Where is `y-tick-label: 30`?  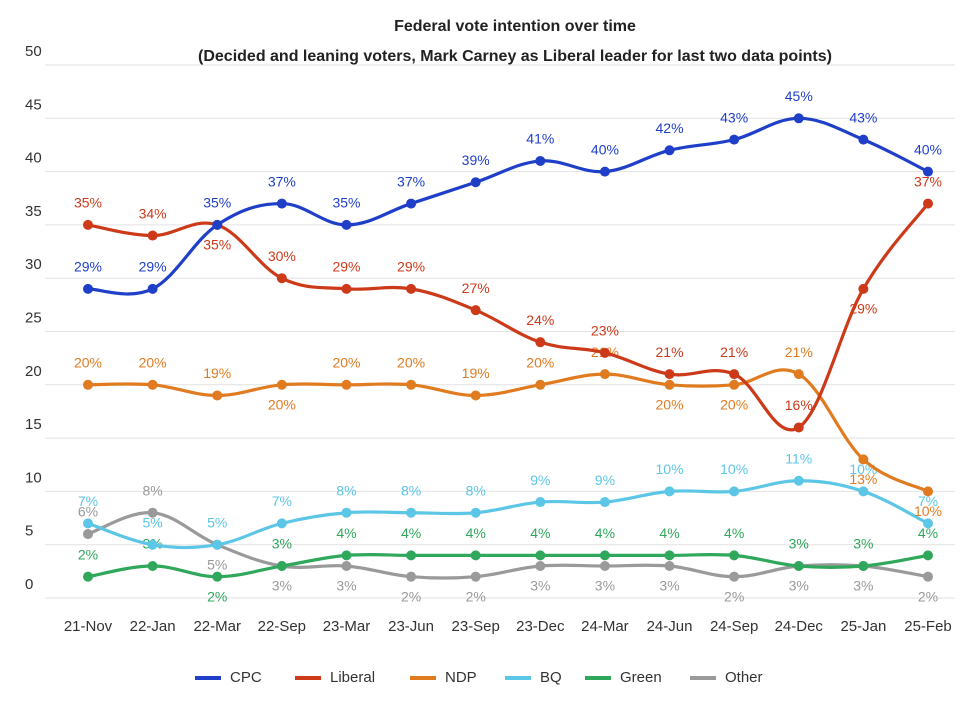 y-tick-label: 30 is located at coordinates (33, 264).